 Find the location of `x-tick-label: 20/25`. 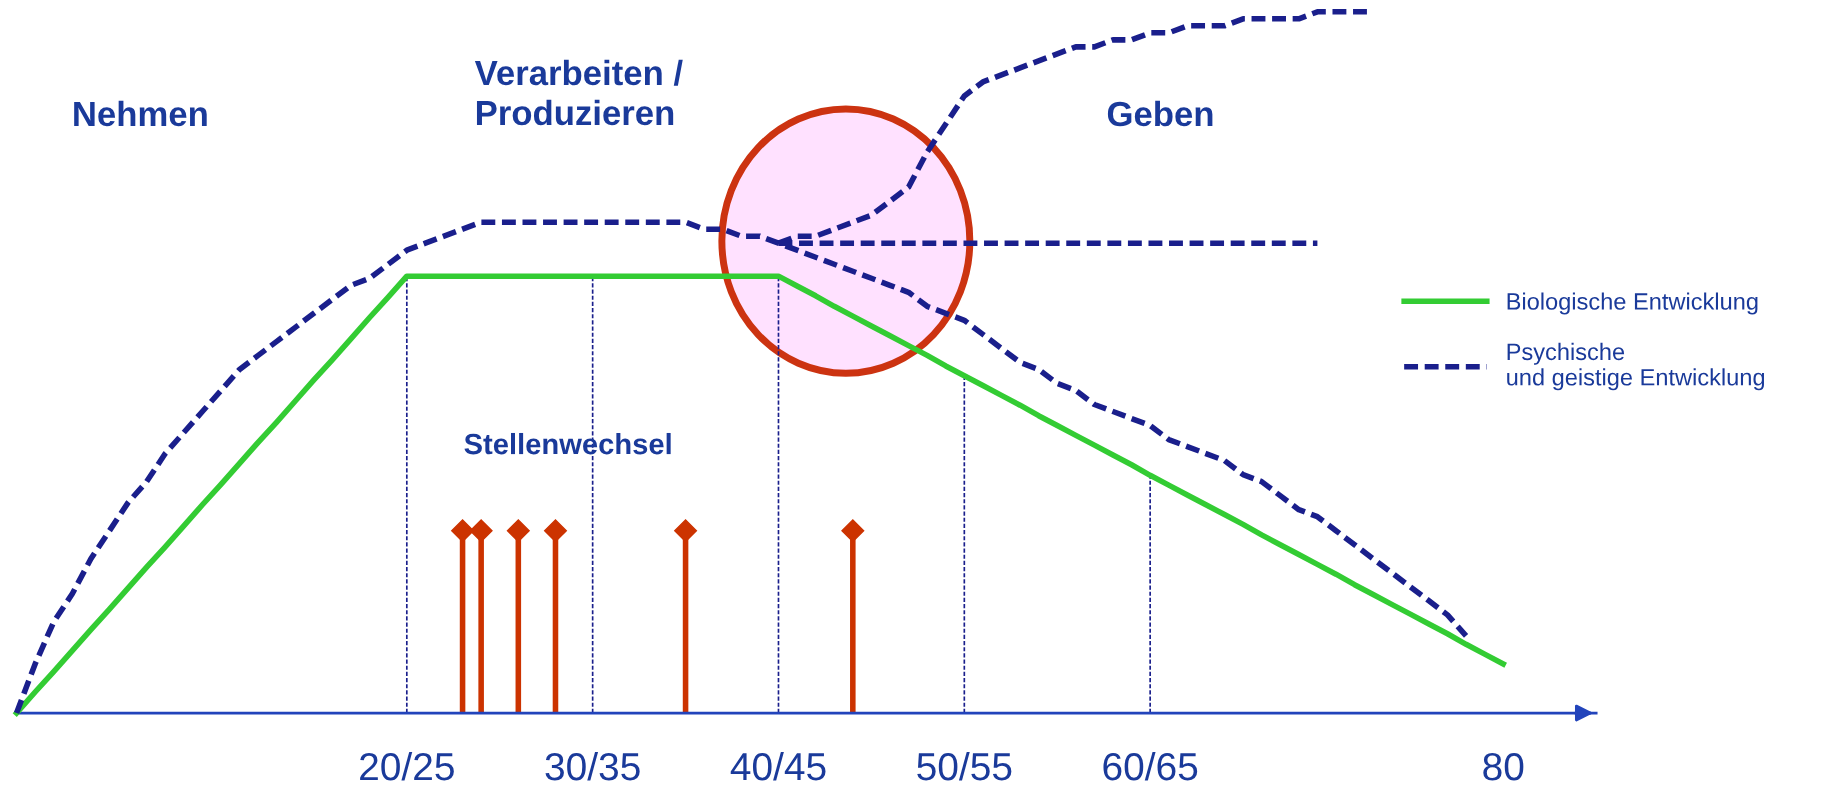

x-tick-label: 20/25 is located at coordinates (407, 766).